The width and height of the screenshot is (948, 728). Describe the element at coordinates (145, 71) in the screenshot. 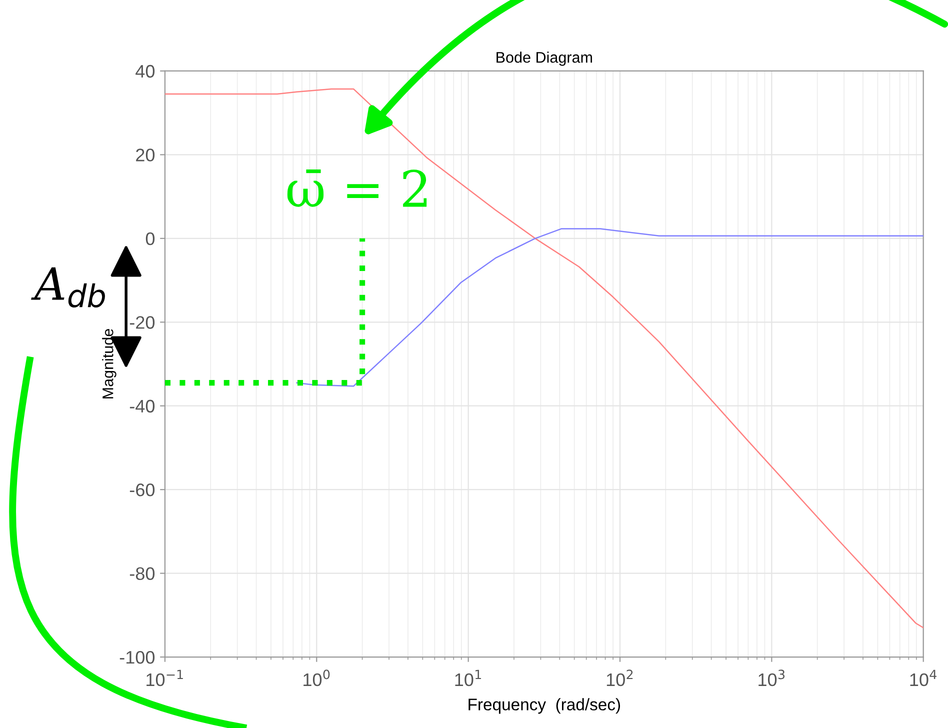

I see `y-tick-label: 40` at that location.